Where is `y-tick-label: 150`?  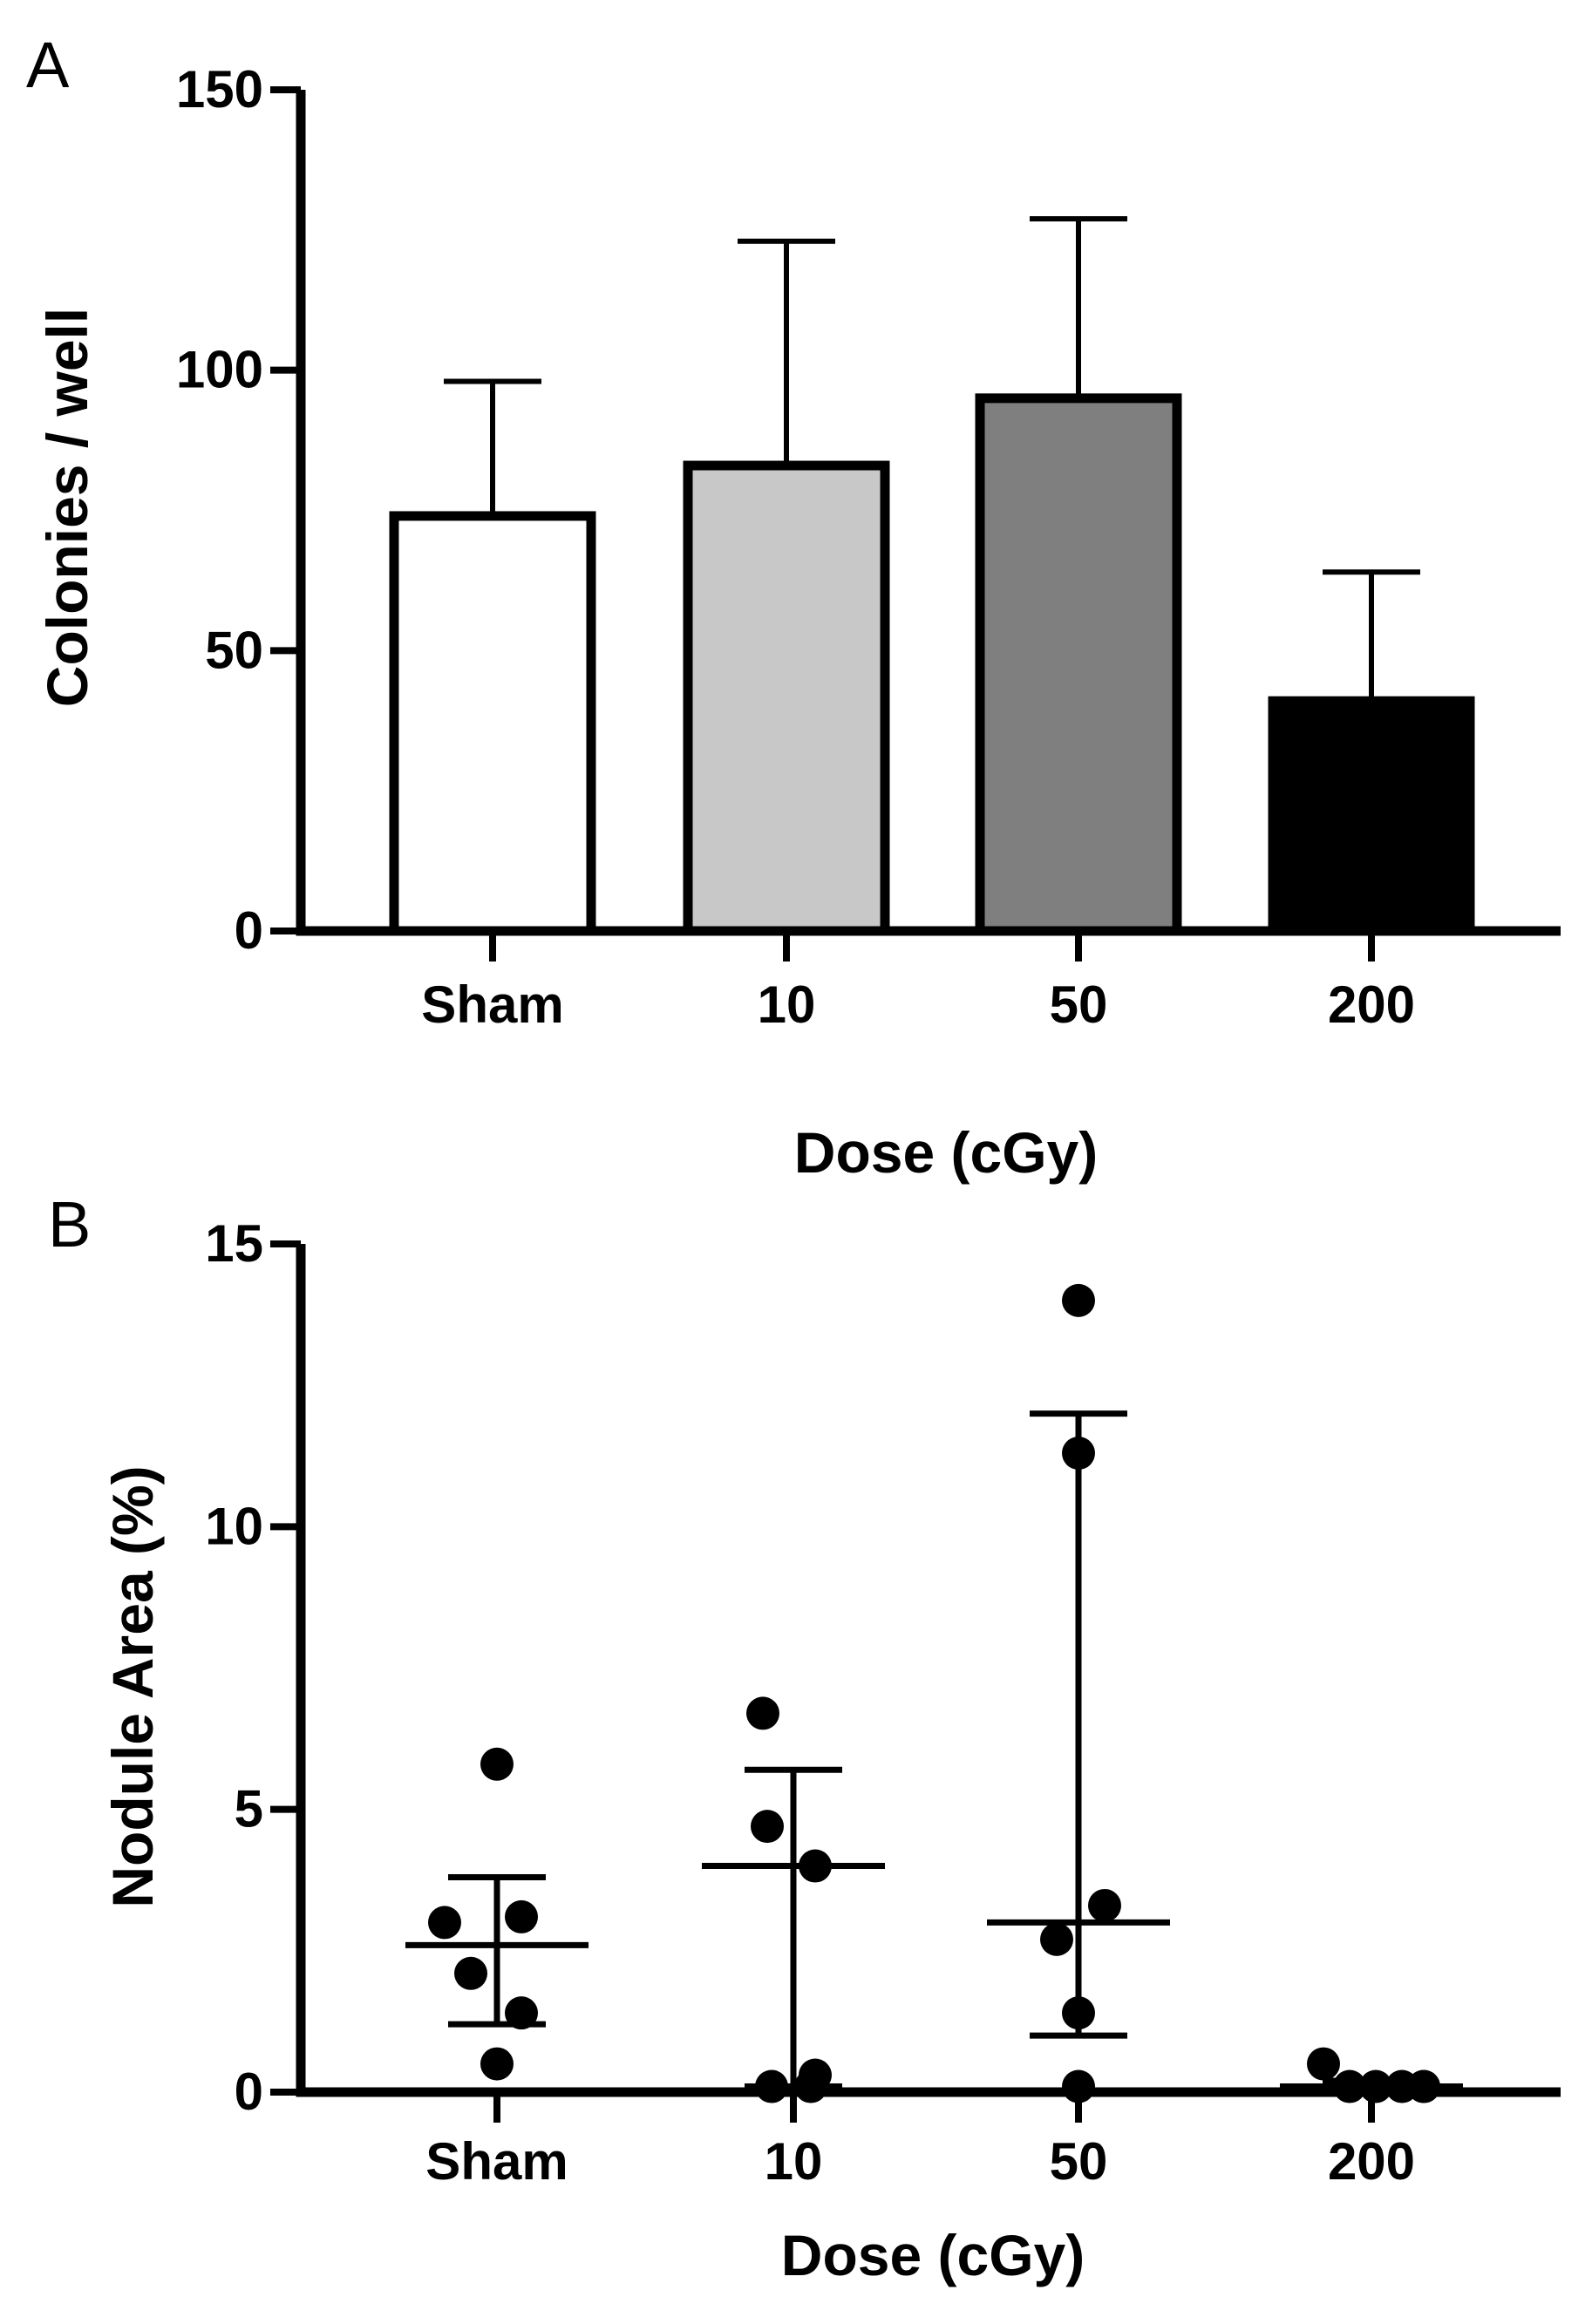
y-tick-label: 150 is located at coordinates (220, 89).